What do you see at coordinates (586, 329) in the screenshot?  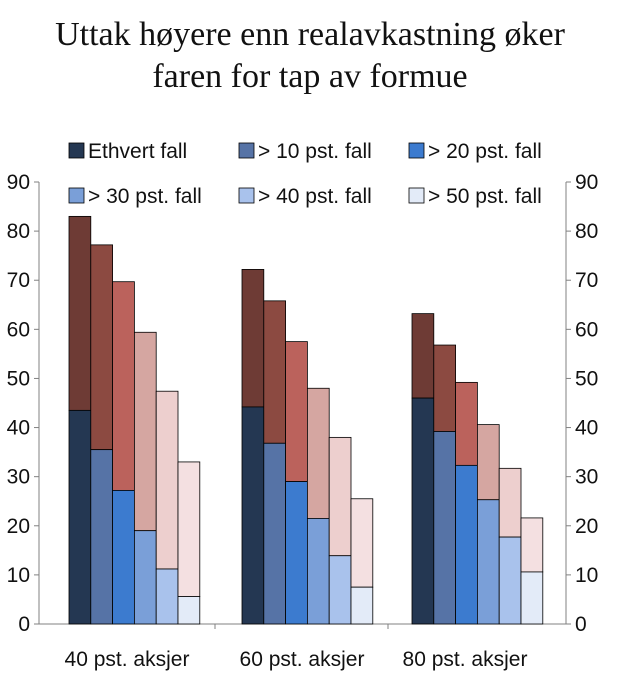 I see `y-tick-label-right: 60` at bounding box center [586, 329].